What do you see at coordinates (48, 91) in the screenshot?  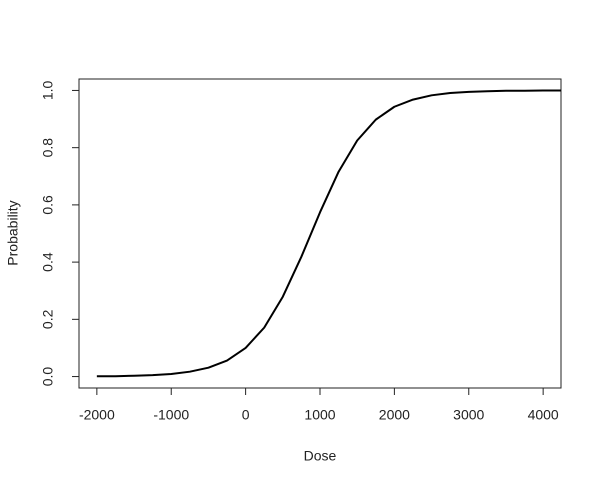 I see `y-tick-label: 1.0` at bounding box center [48, 91].